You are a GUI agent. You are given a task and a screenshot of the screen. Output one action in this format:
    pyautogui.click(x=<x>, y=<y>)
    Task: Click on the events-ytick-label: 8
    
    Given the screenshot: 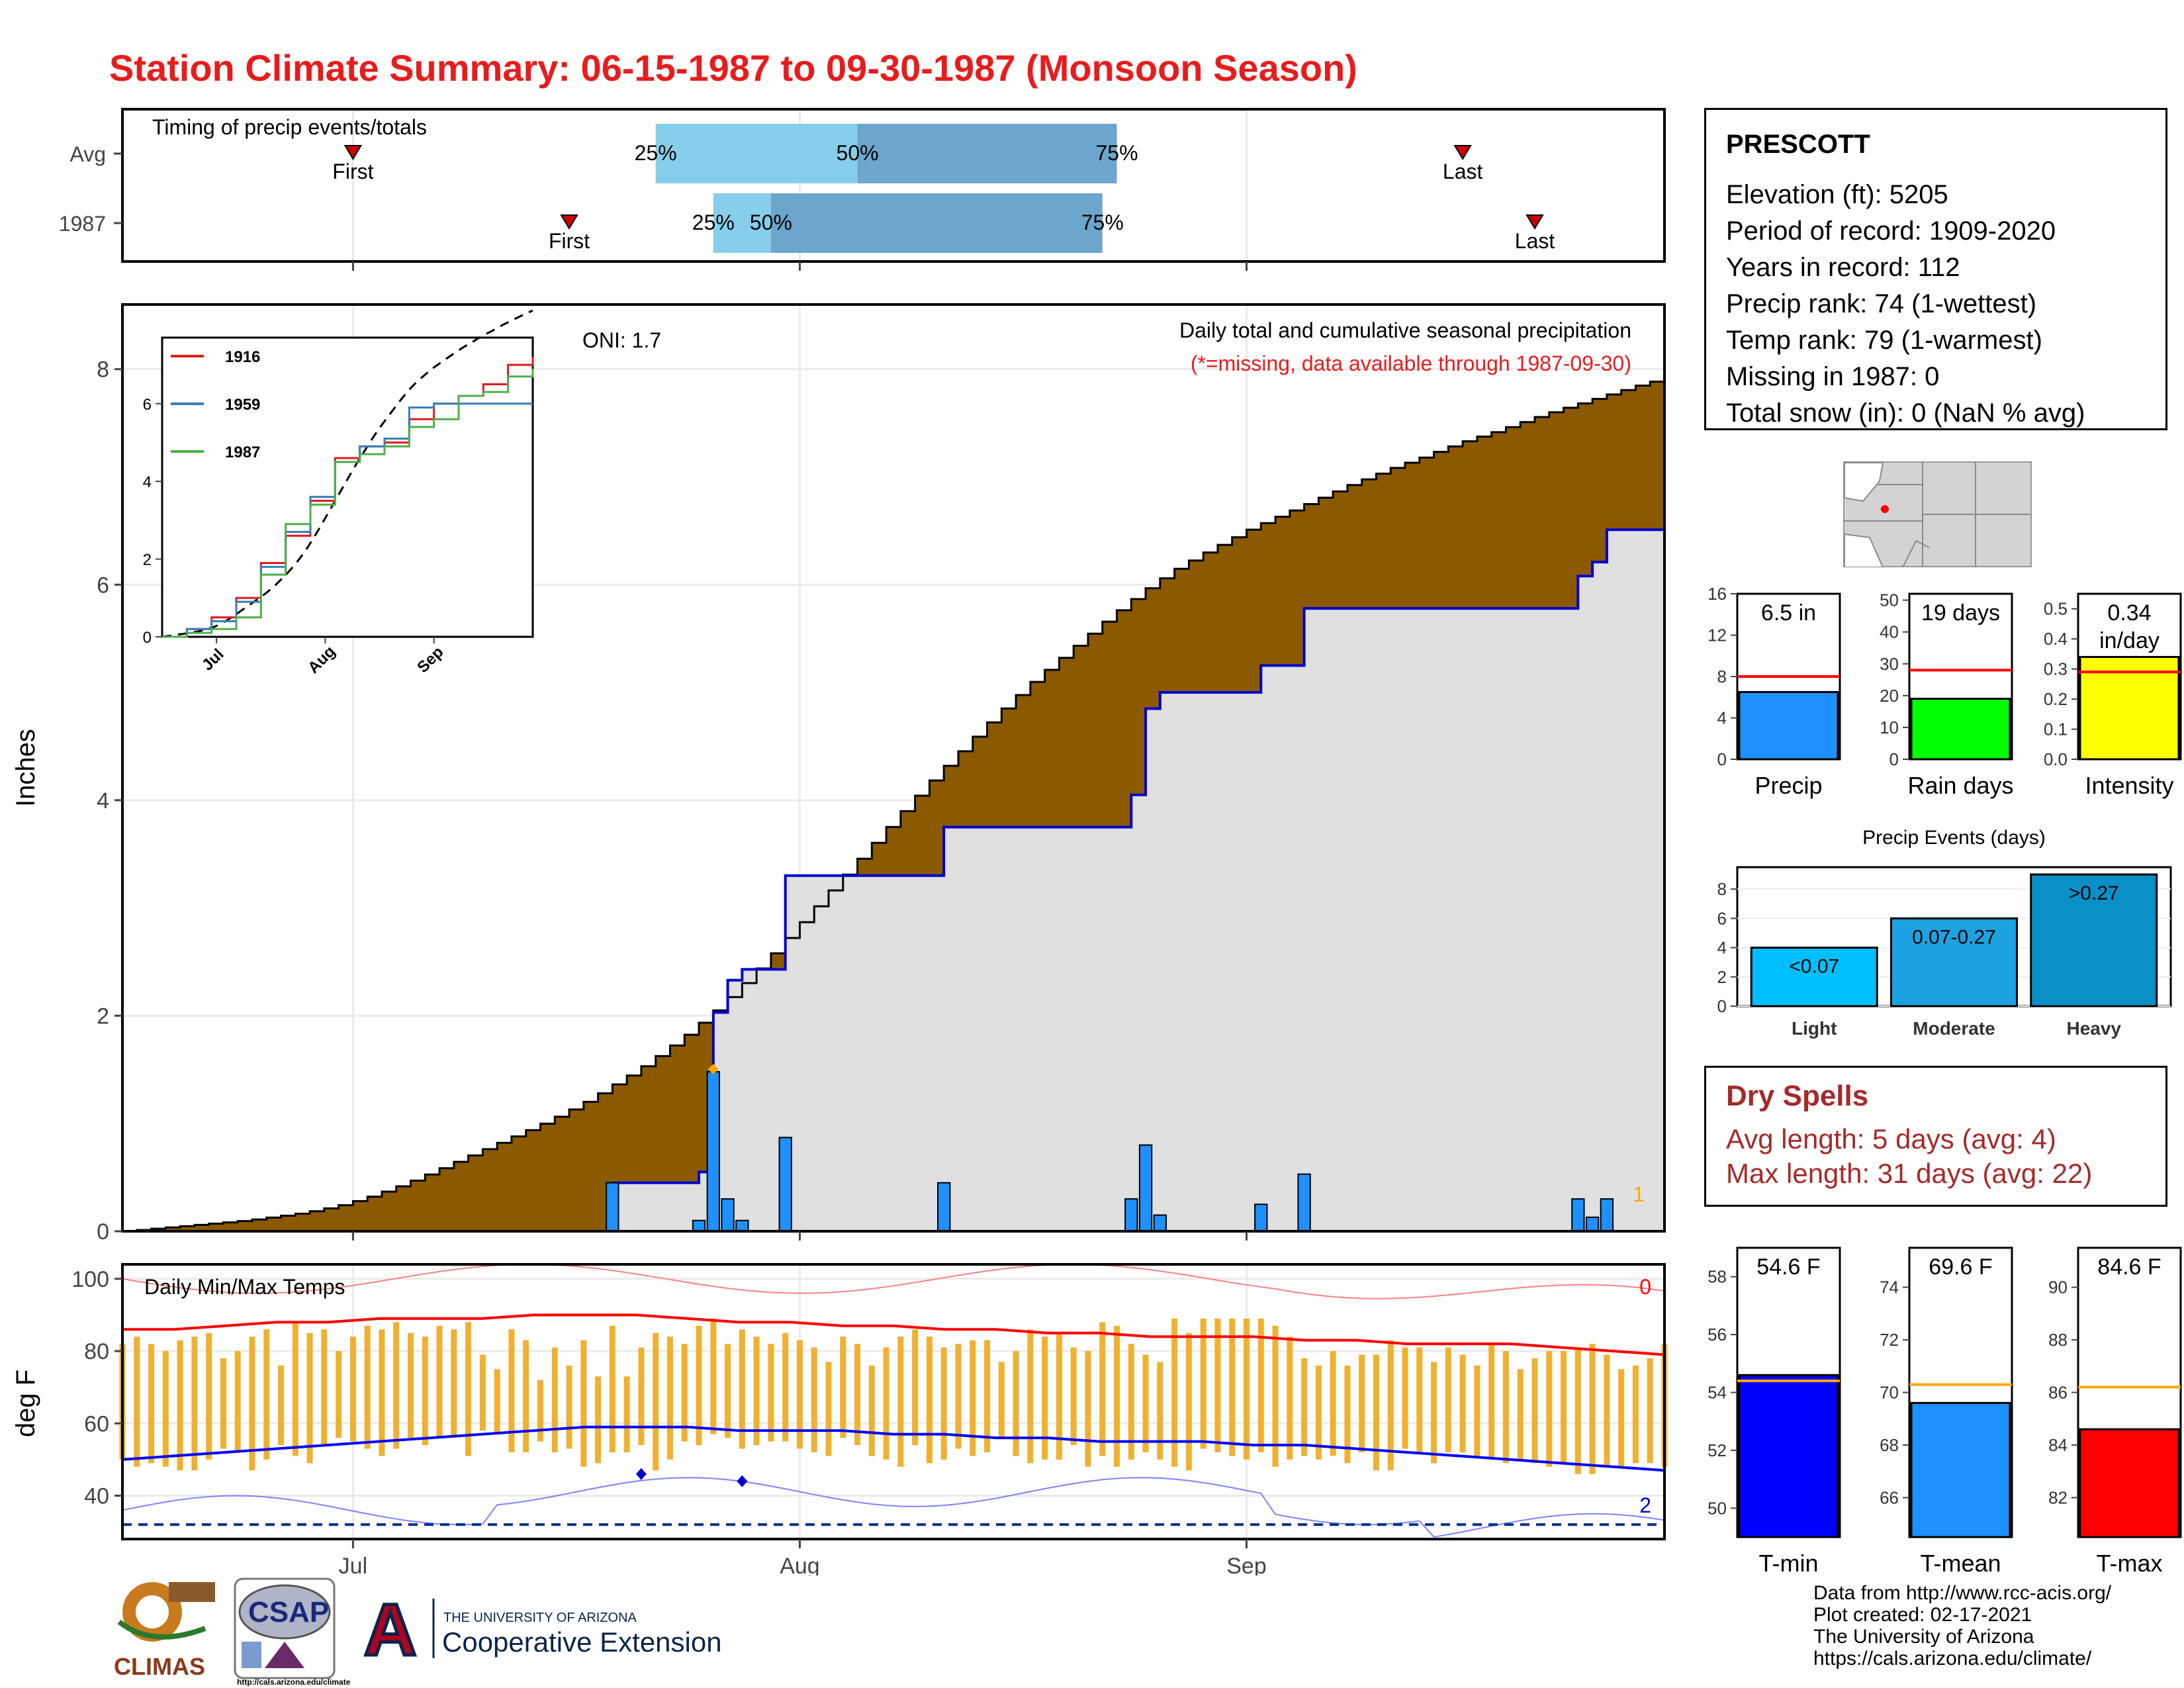 What is the action you would take?
    pyautogui.click(x=1722, y=889)
    